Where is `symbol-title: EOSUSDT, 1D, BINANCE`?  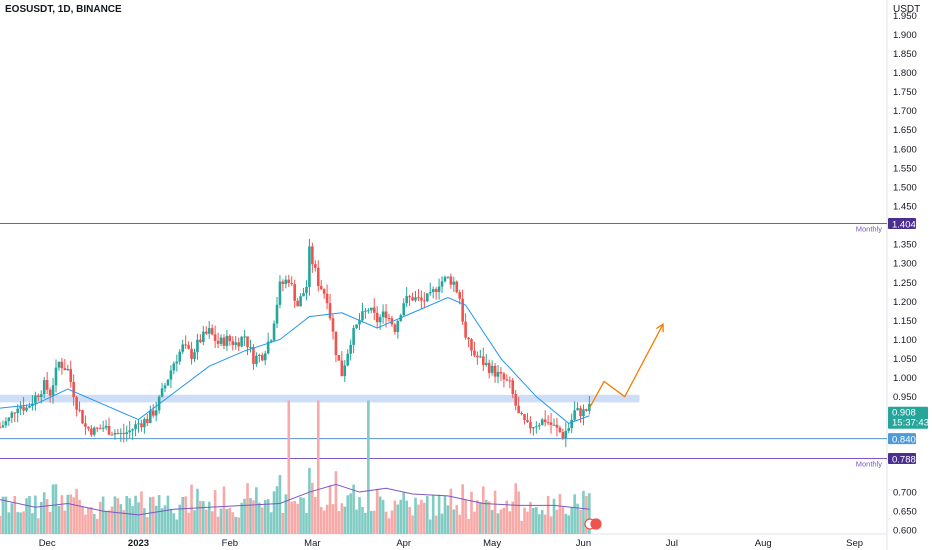
symbol-title: EOSUSDT, 1D, BINANCE is located at coordinates (63, 9).